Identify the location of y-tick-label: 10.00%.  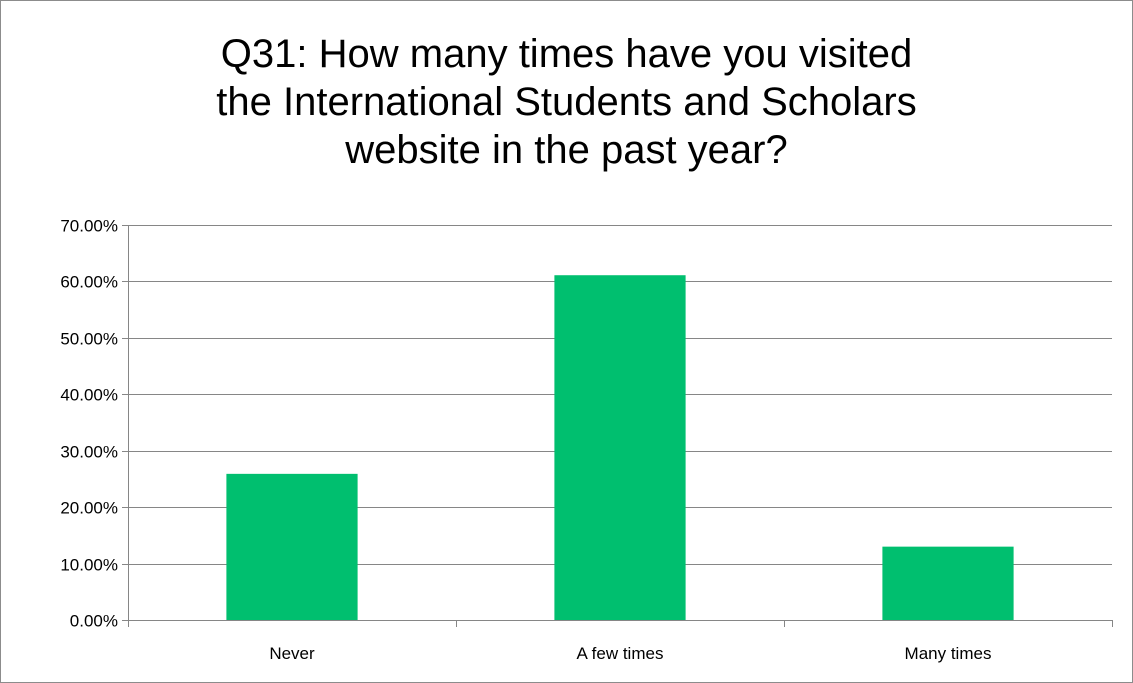
(89, 565).